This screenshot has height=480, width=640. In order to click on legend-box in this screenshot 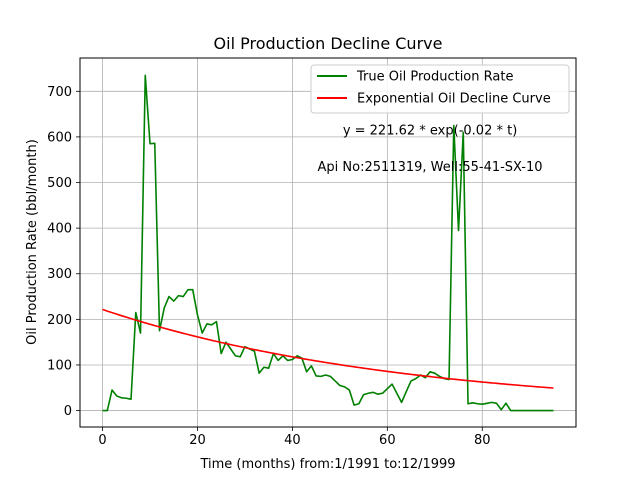, I will do `click(440, 89)`.